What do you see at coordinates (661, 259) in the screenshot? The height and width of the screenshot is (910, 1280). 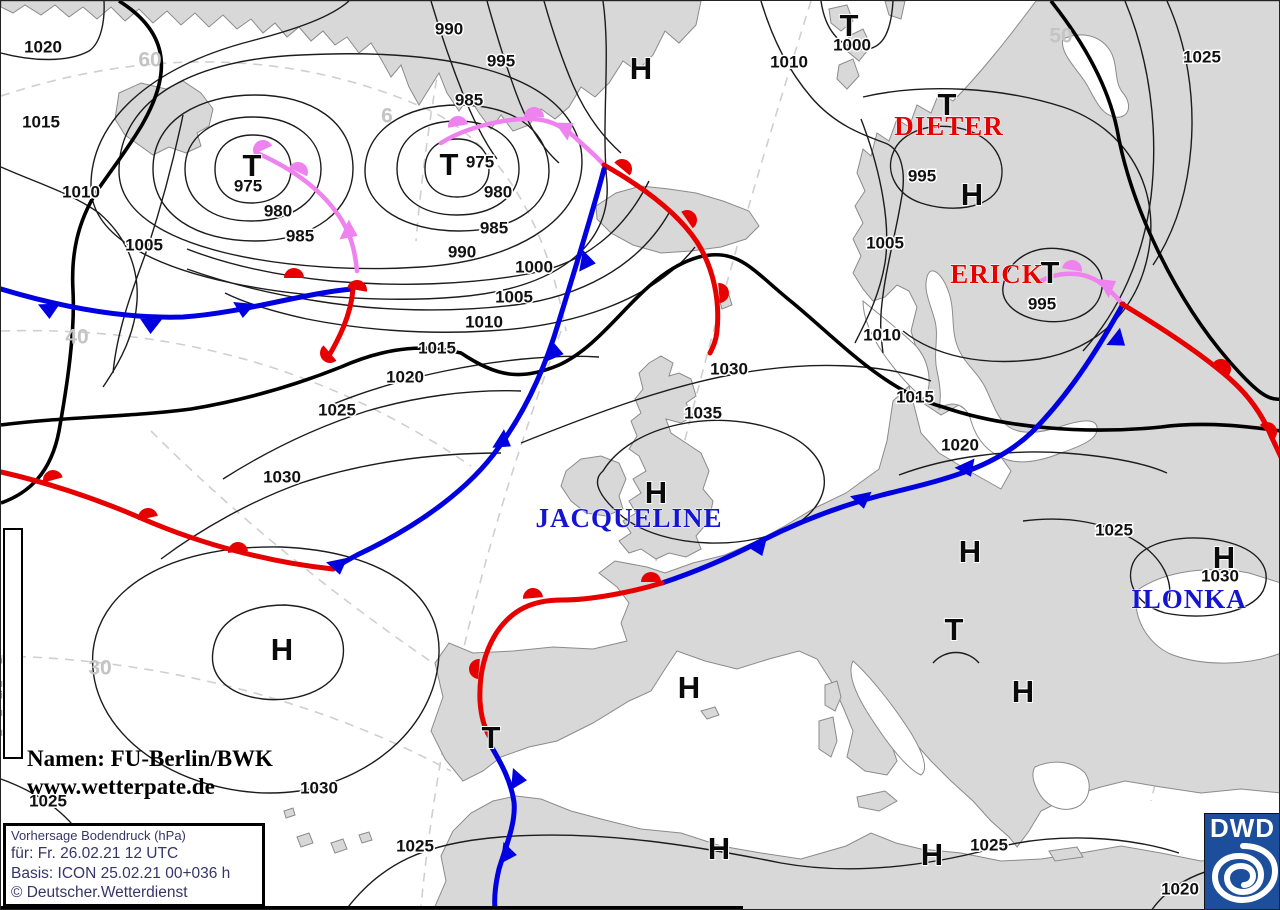 I see `front-warm-iceland` at bounding box center [661, 259].